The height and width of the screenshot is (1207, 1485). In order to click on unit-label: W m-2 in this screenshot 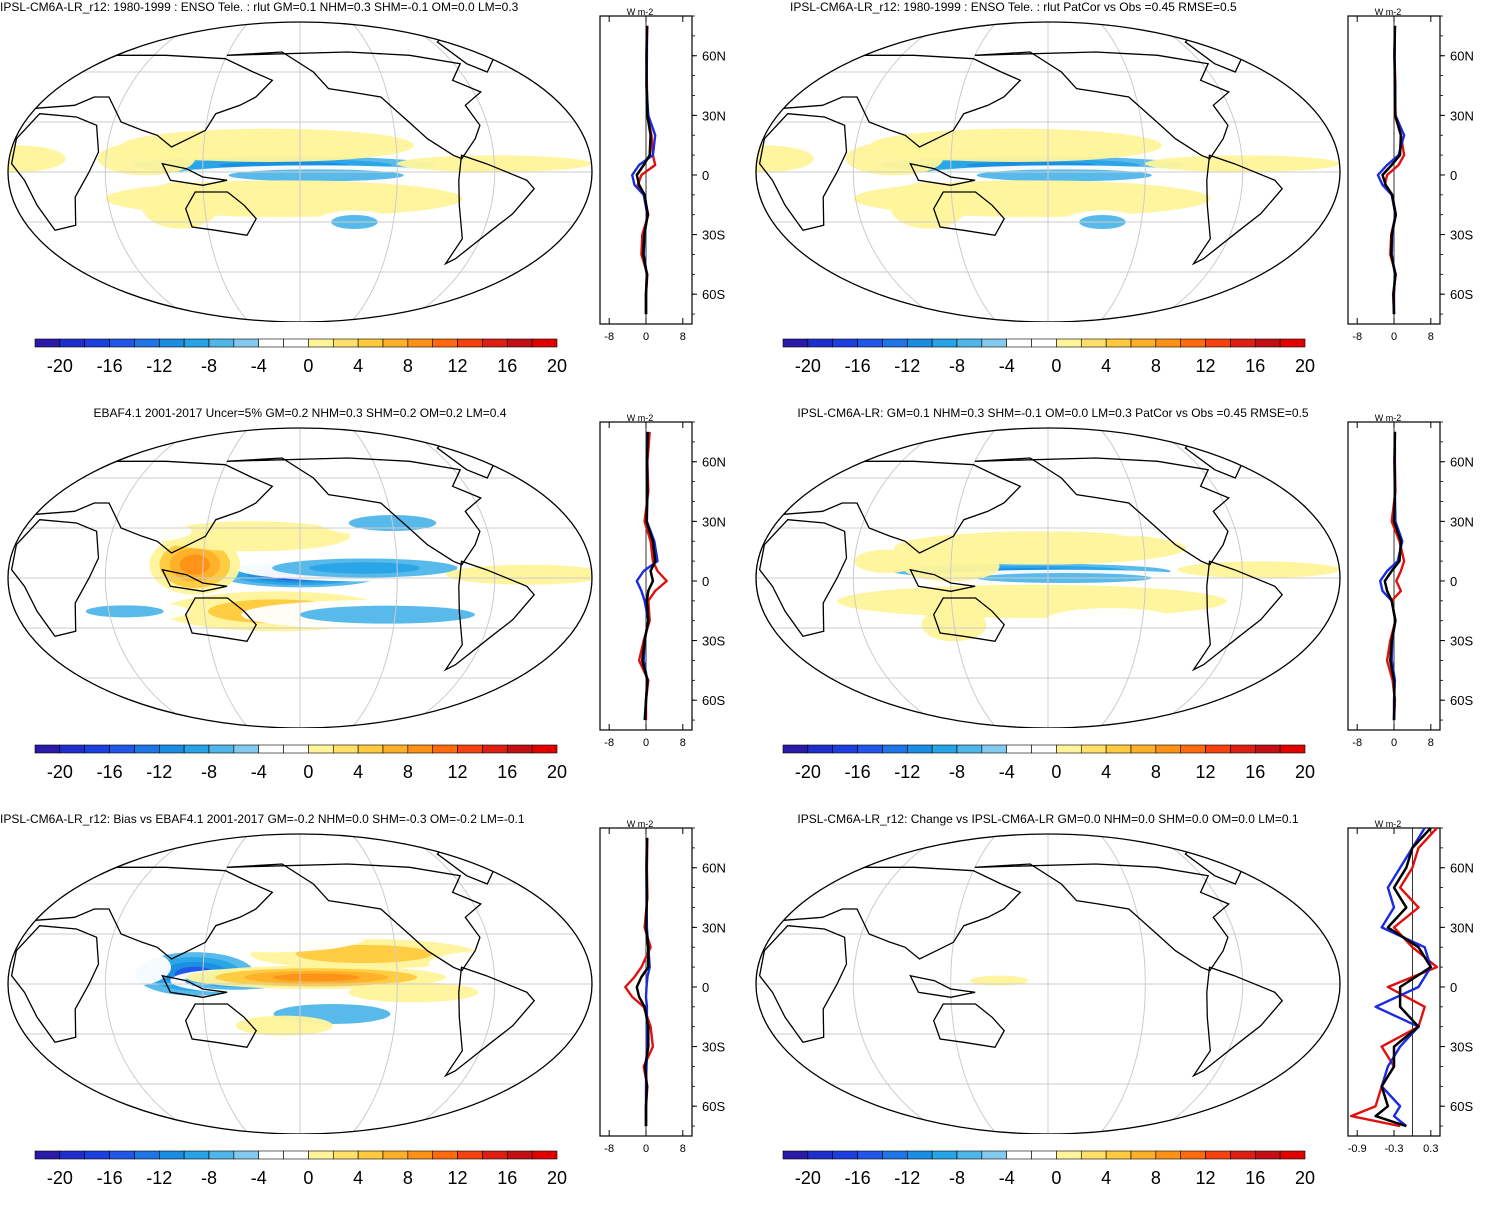, I will do `click(640, 824)`.